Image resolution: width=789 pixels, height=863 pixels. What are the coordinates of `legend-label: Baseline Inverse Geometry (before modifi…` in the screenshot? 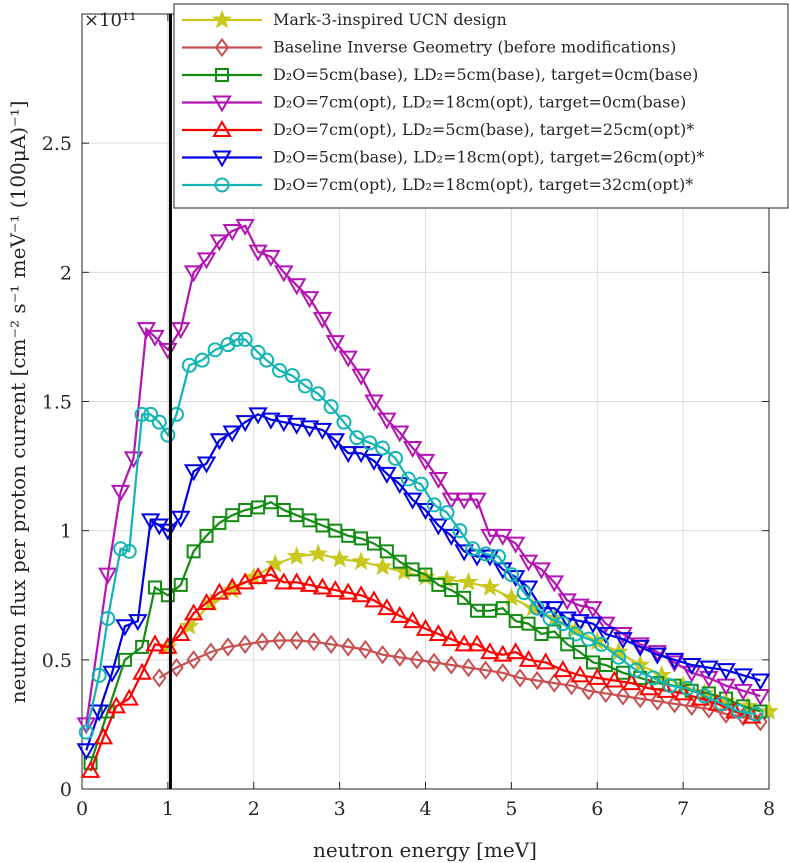 It's located at (474, 47).